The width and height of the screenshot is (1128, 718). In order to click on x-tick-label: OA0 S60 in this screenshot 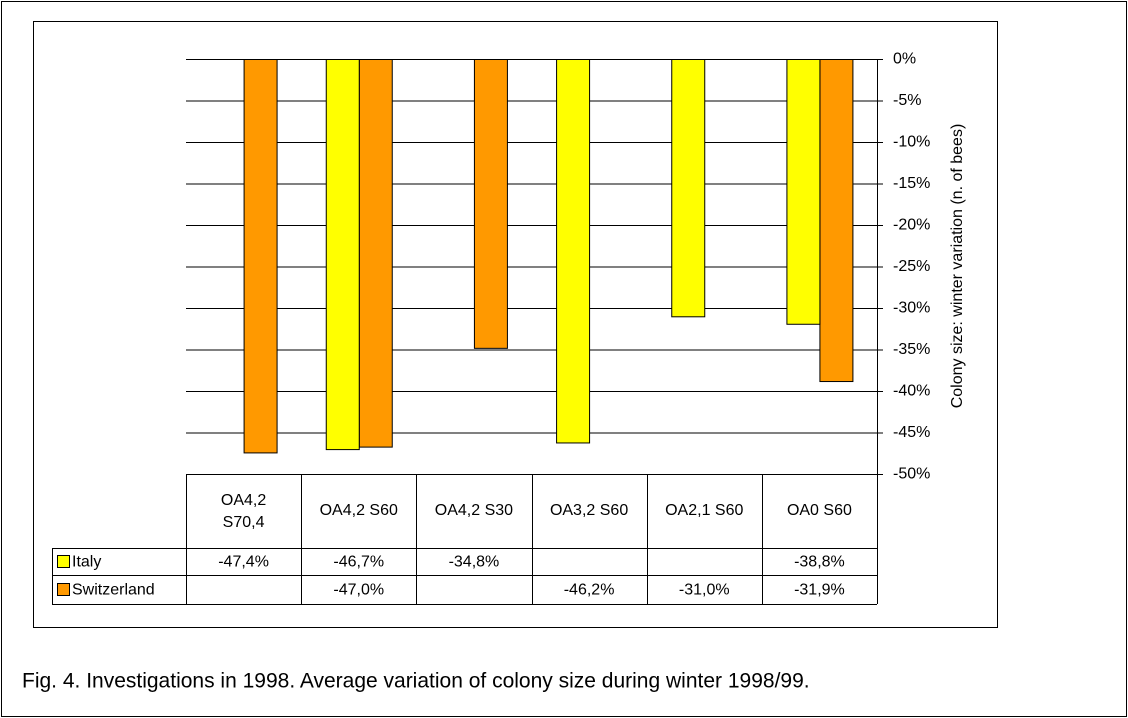, I will do `click(819, 510)`.